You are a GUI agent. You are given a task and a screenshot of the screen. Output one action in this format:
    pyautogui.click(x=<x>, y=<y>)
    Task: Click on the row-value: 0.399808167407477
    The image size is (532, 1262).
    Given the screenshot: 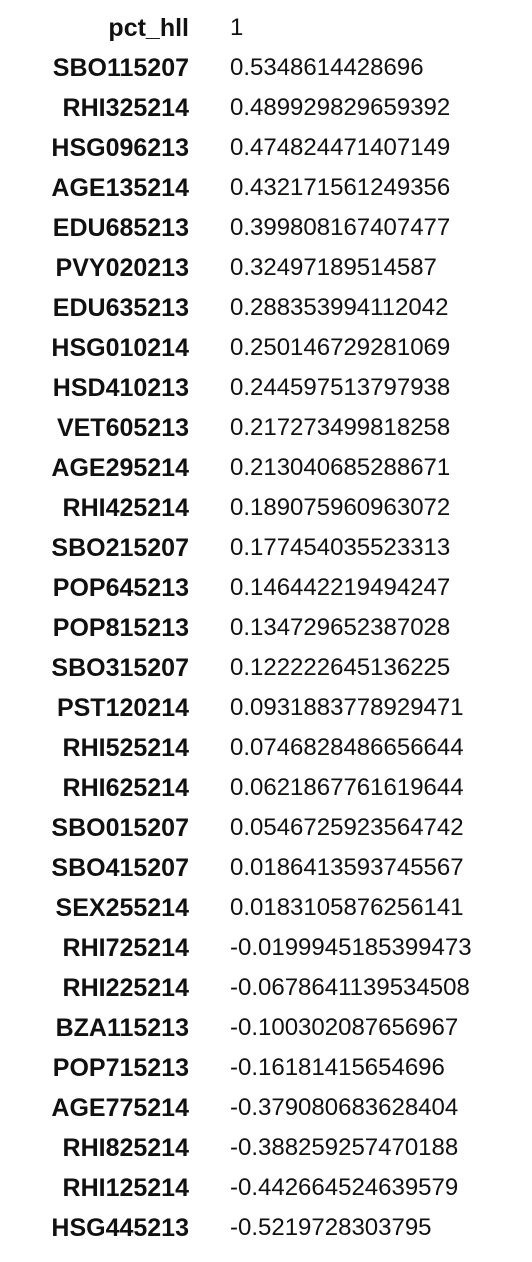 What is the action you would take?
    pyautogui.click(x=340, y=227)
    